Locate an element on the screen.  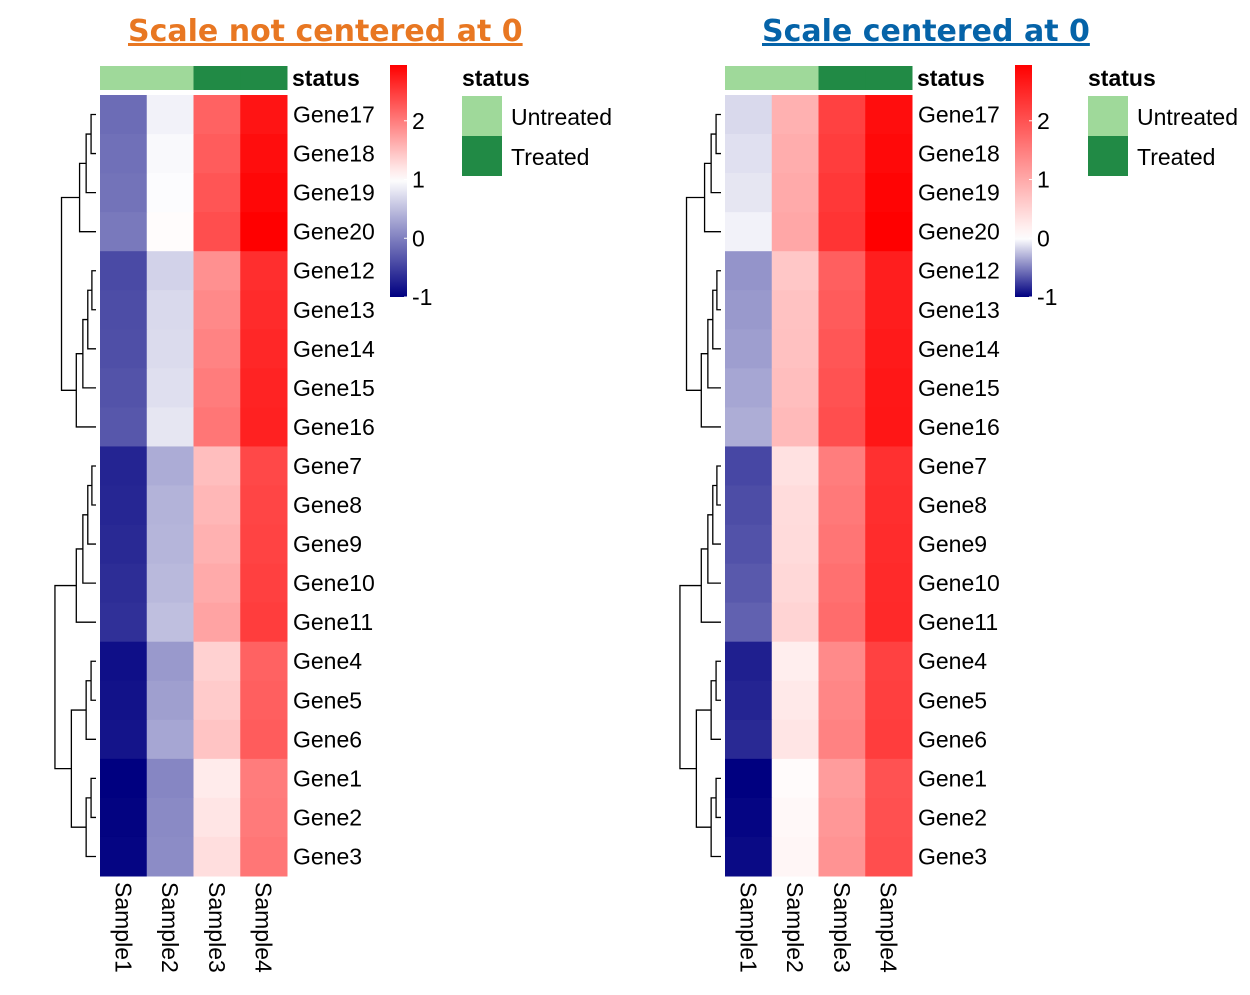
right-panel-title: Scale centered at 0 is located at coordinates (926, 31).